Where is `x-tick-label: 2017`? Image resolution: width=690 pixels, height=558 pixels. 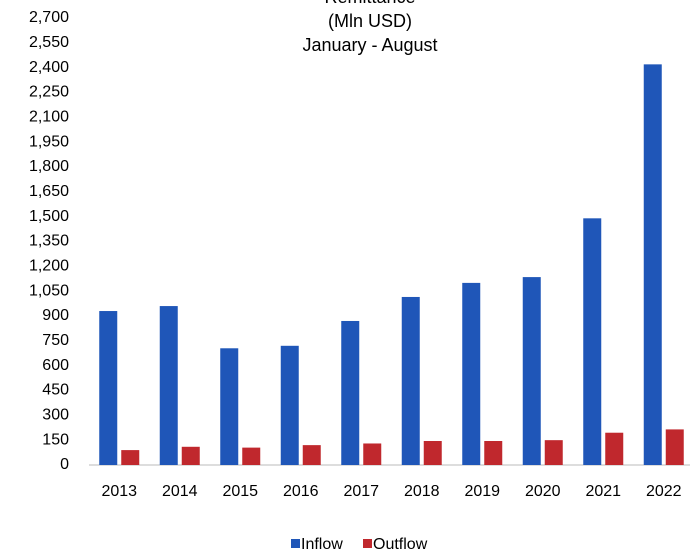
x-tick-label: 2017 is located at coordinates (361, 491).